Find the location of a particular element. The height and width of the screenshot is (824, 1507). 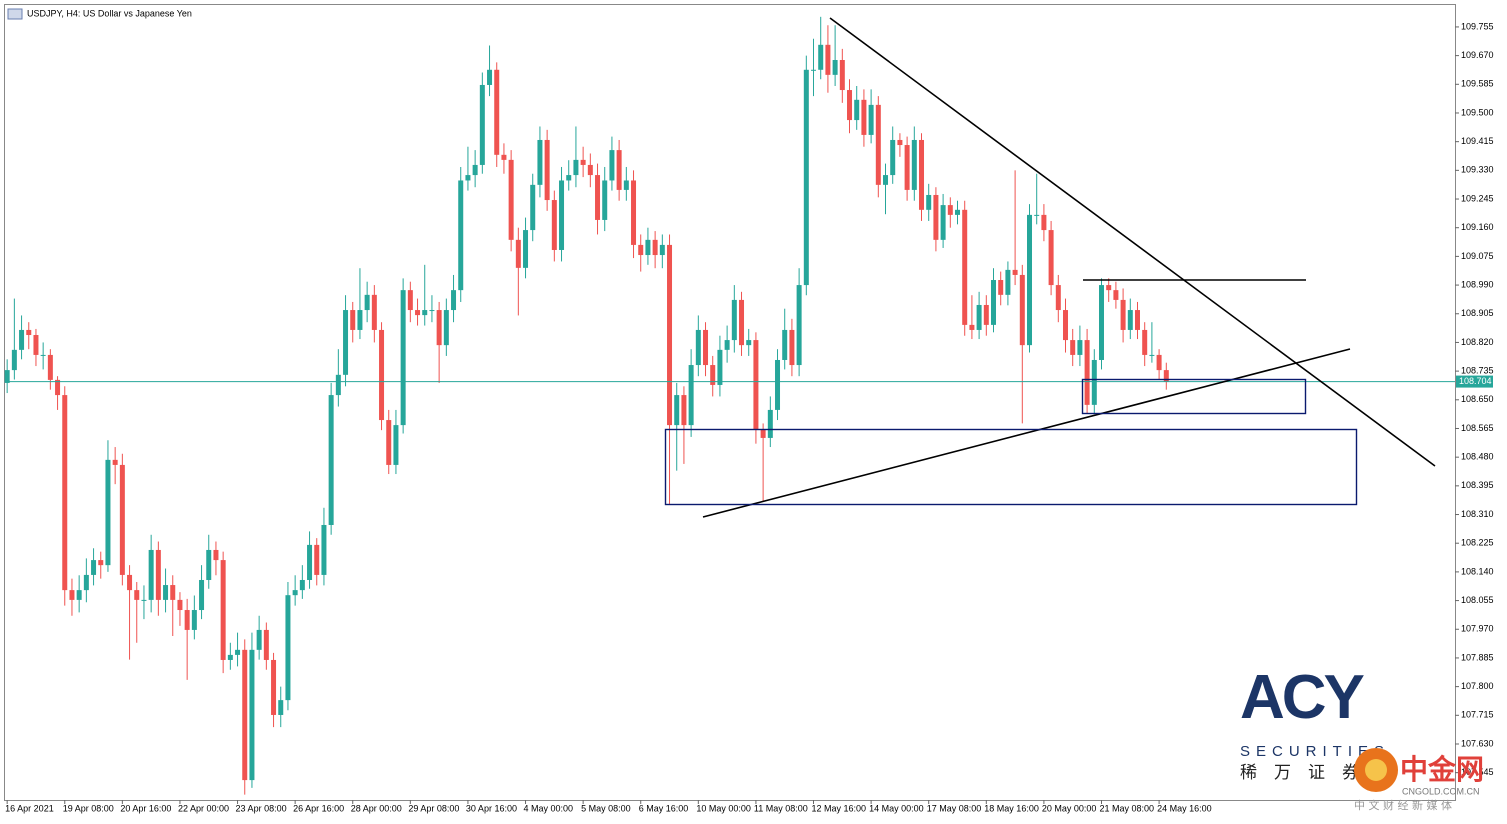

y-tick-label: 108.565 is located at coordinates (1477, 428).